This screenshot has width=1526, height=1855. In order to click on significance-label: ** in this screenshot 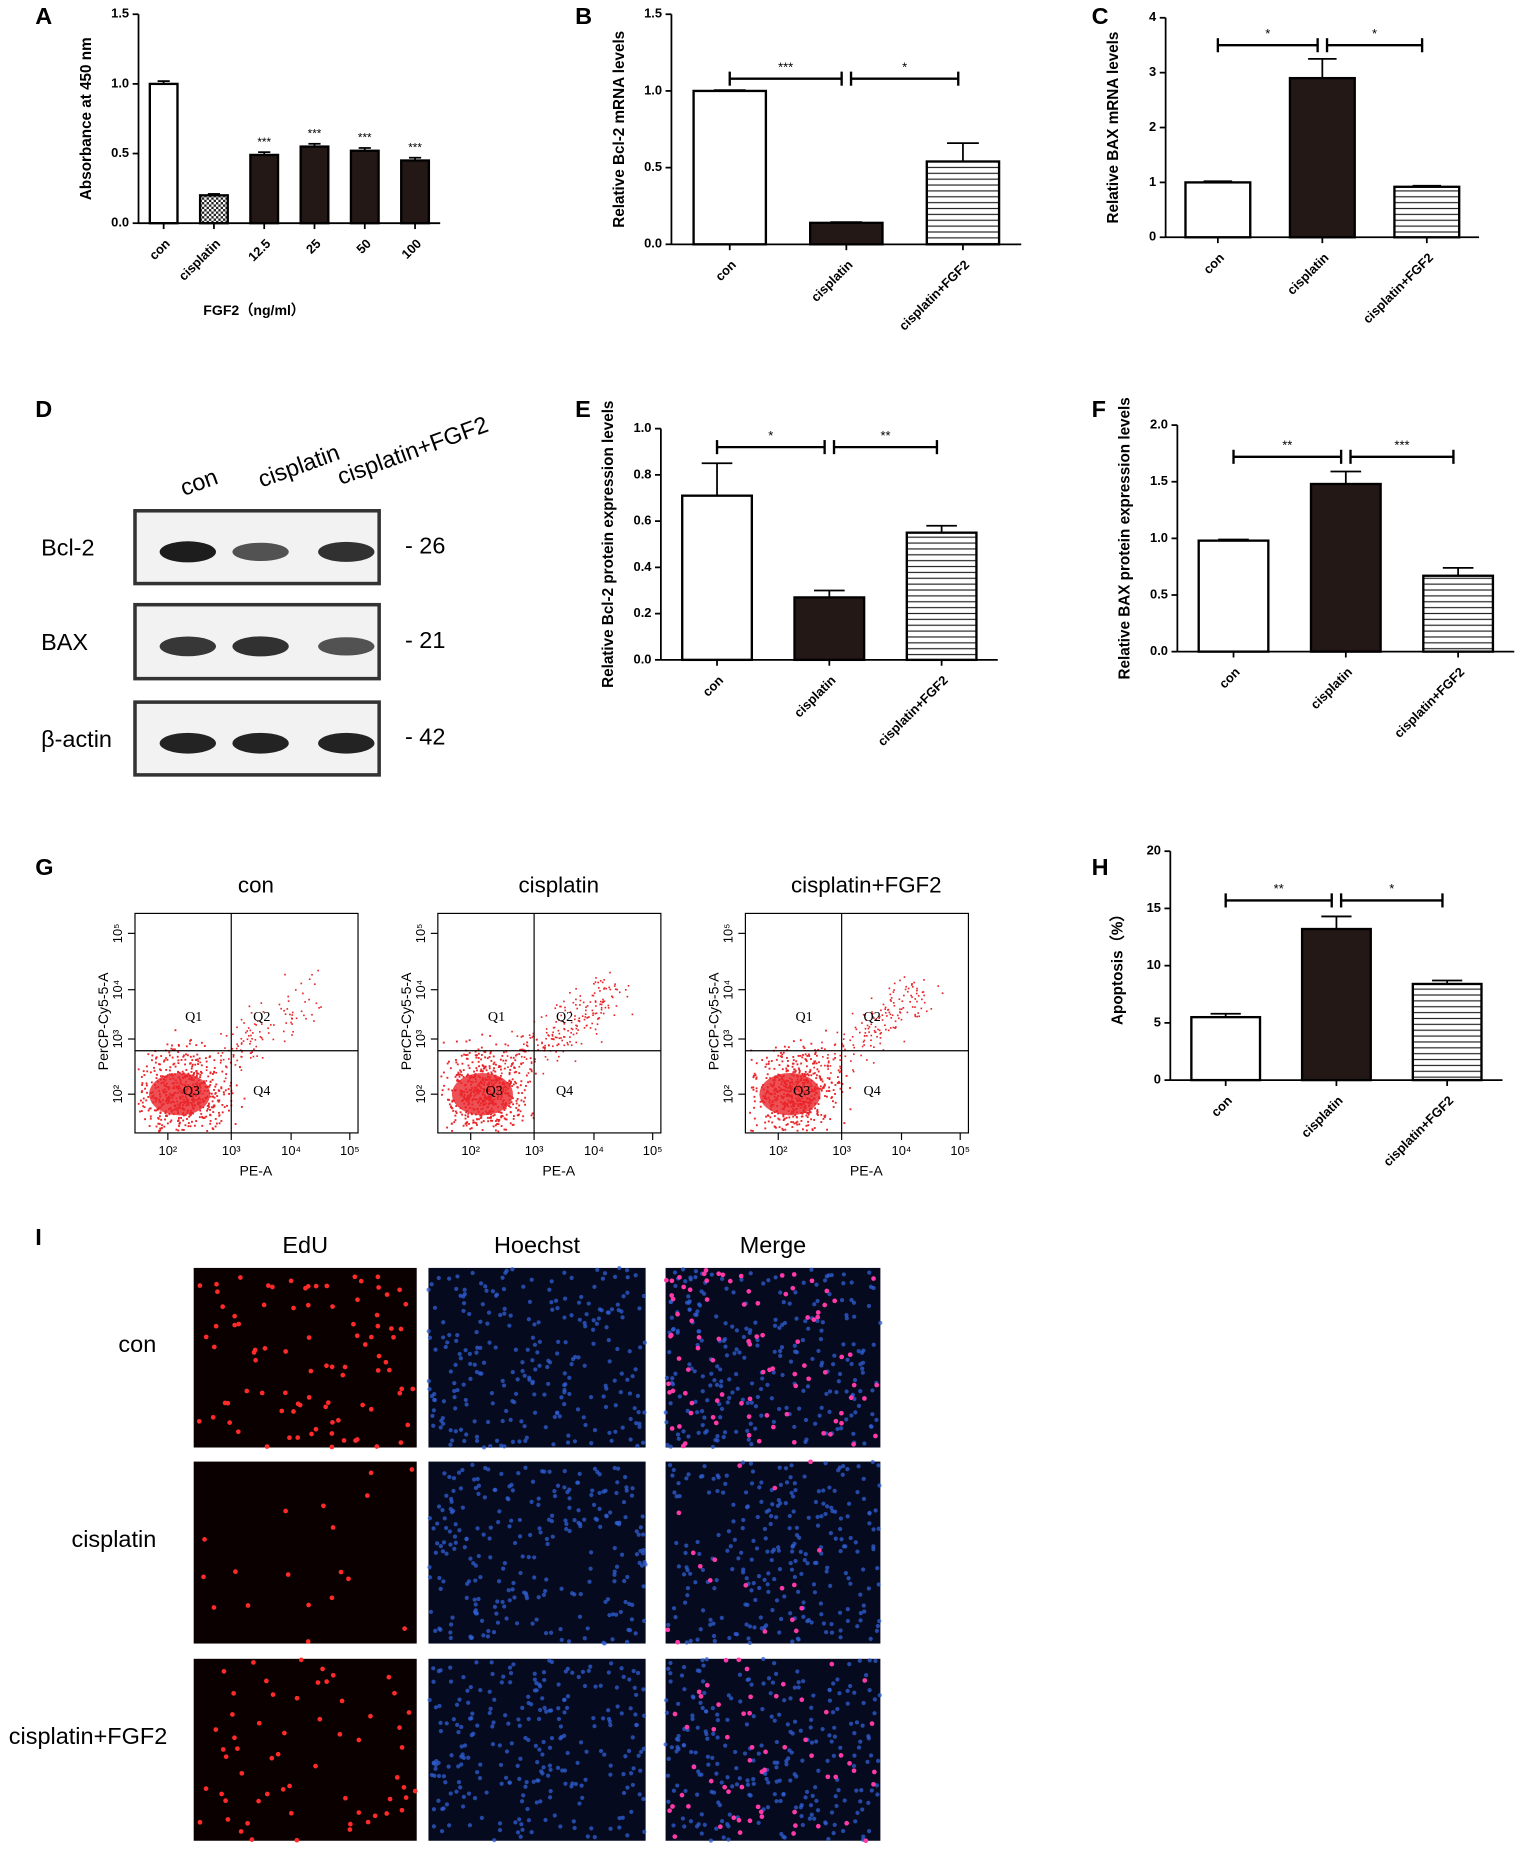, I will do `click(1279, 888)`.